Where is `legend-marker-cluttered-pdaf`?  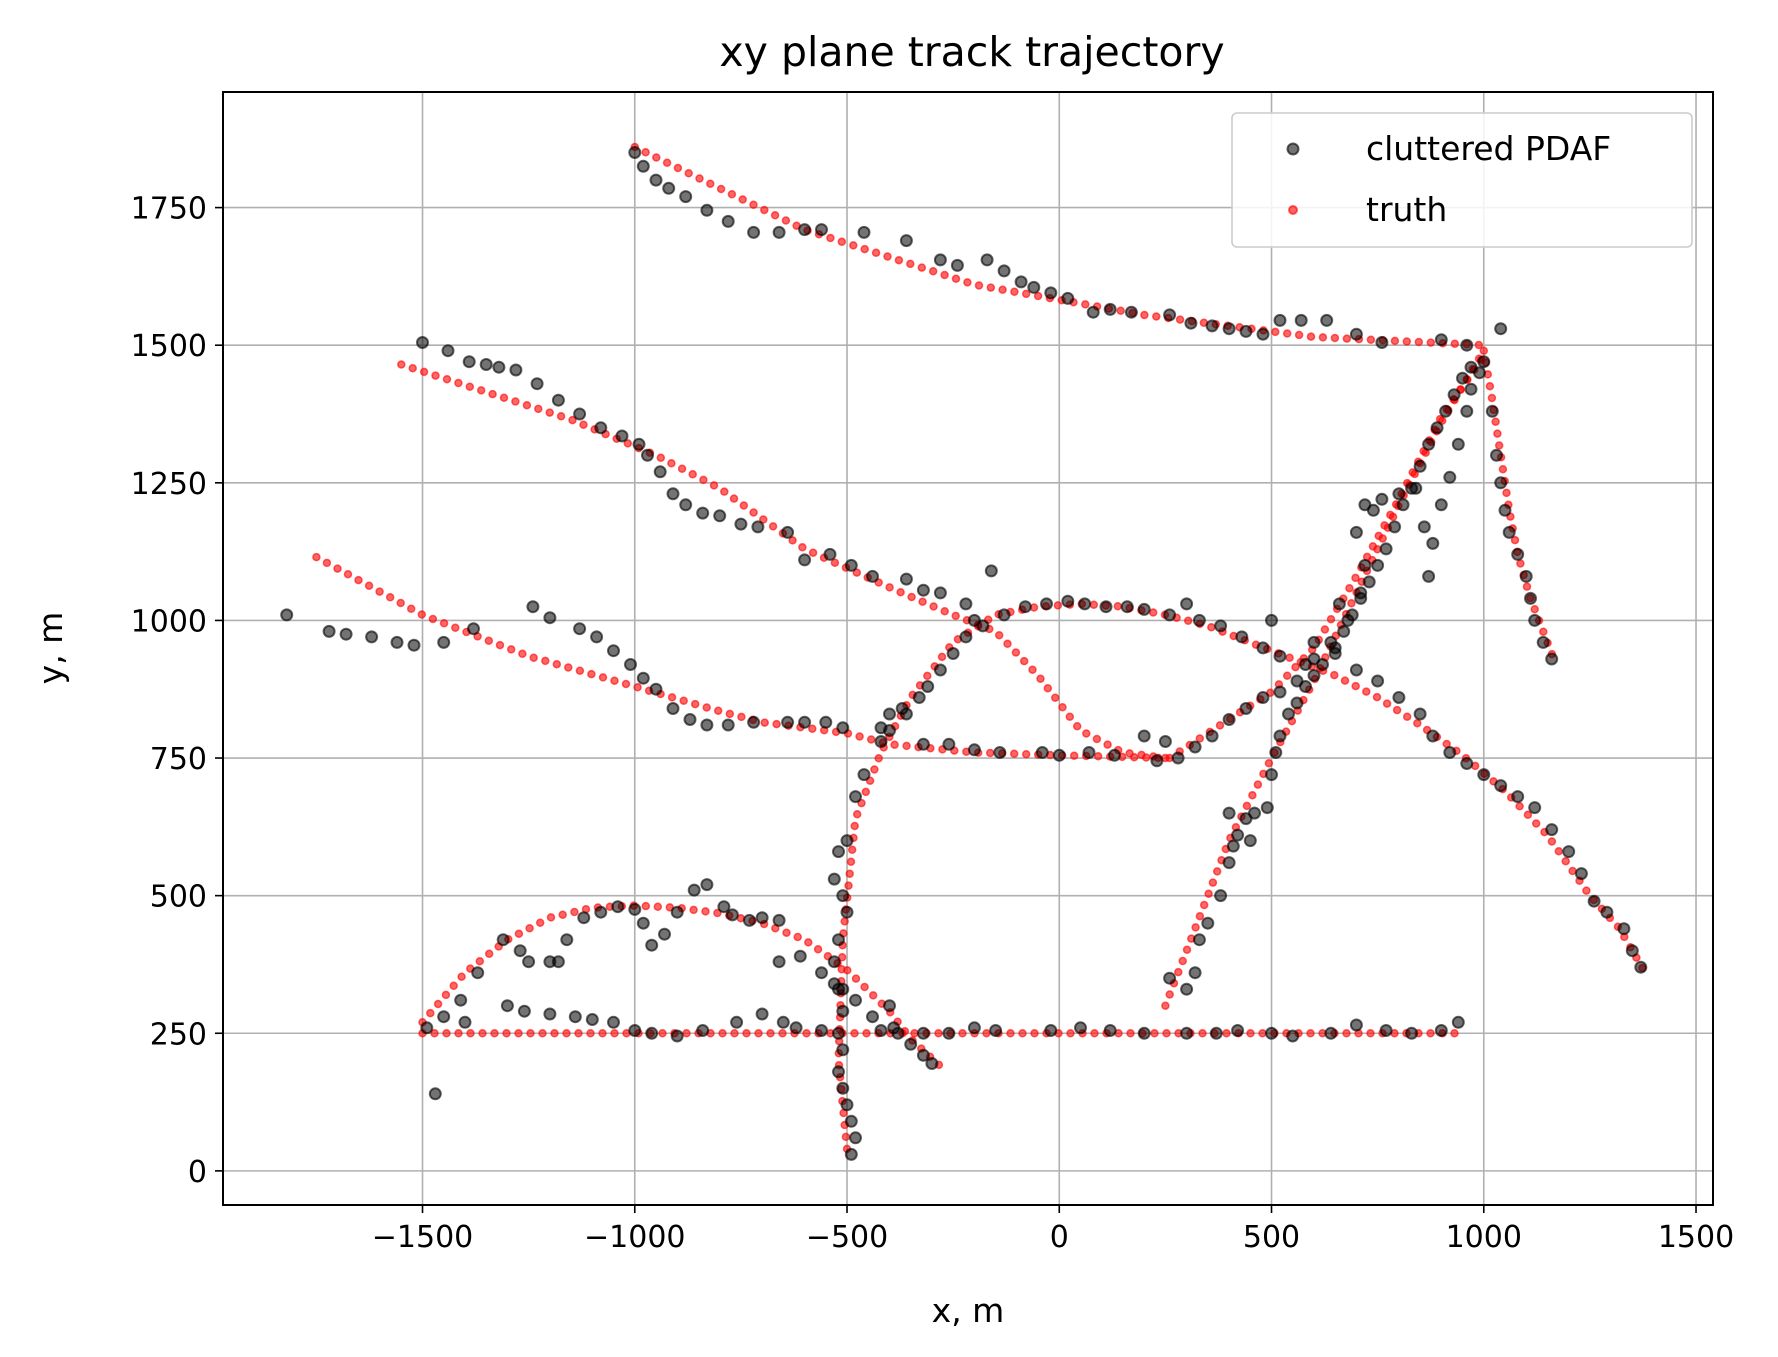
legend-marker-cluttered-pdaf is located at coordinates (1293, 149).